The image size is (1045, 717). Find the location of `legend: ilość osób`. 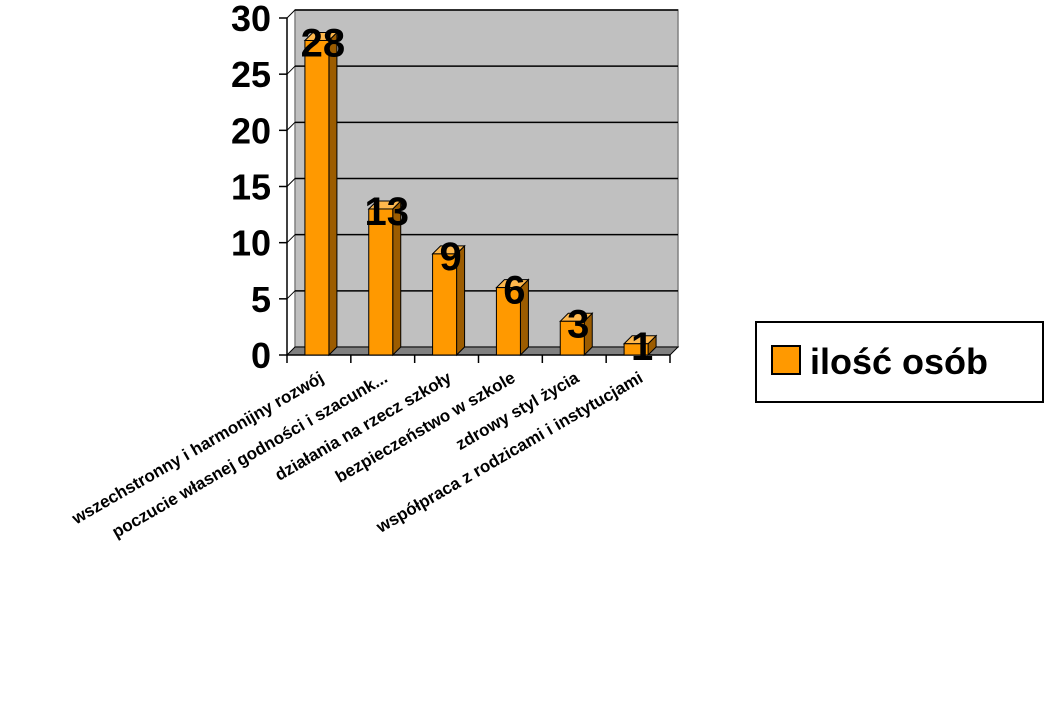

legend: ilość osób is located at coordinates (899, 362).